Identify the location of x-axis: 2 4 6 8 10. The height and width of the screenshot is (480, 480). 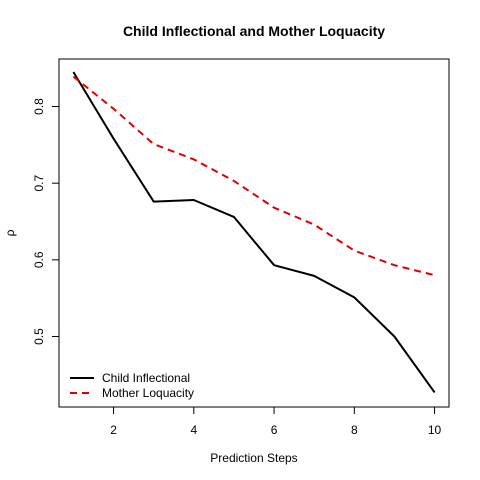
(276, 422).